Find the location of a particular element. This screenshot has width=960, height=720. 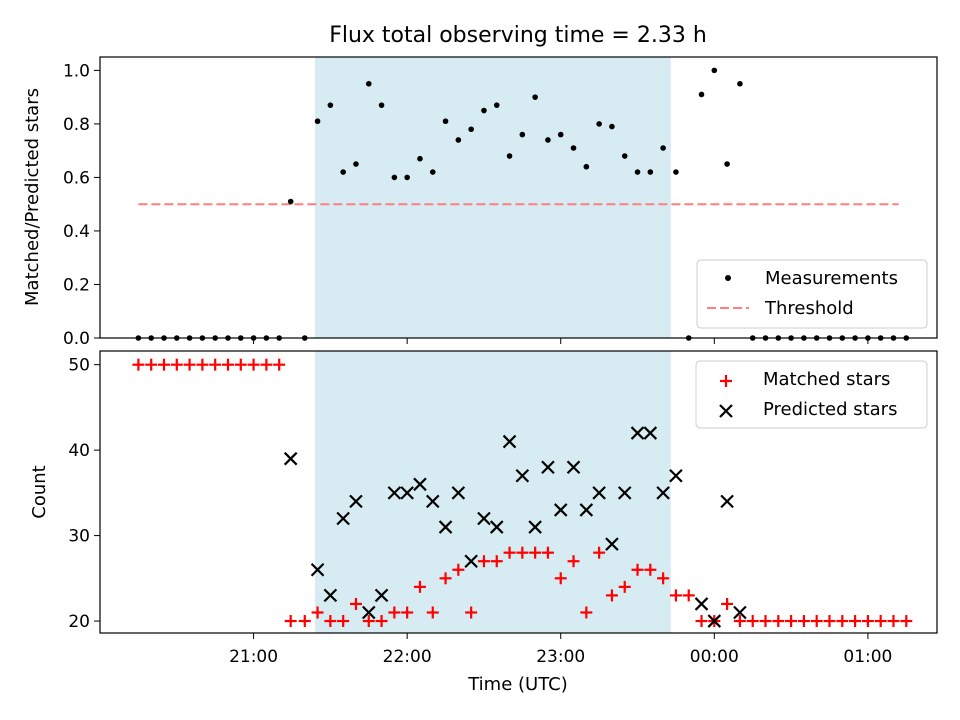

legend-predicted-label: Predicted stars is located at coordinates (830, 409).